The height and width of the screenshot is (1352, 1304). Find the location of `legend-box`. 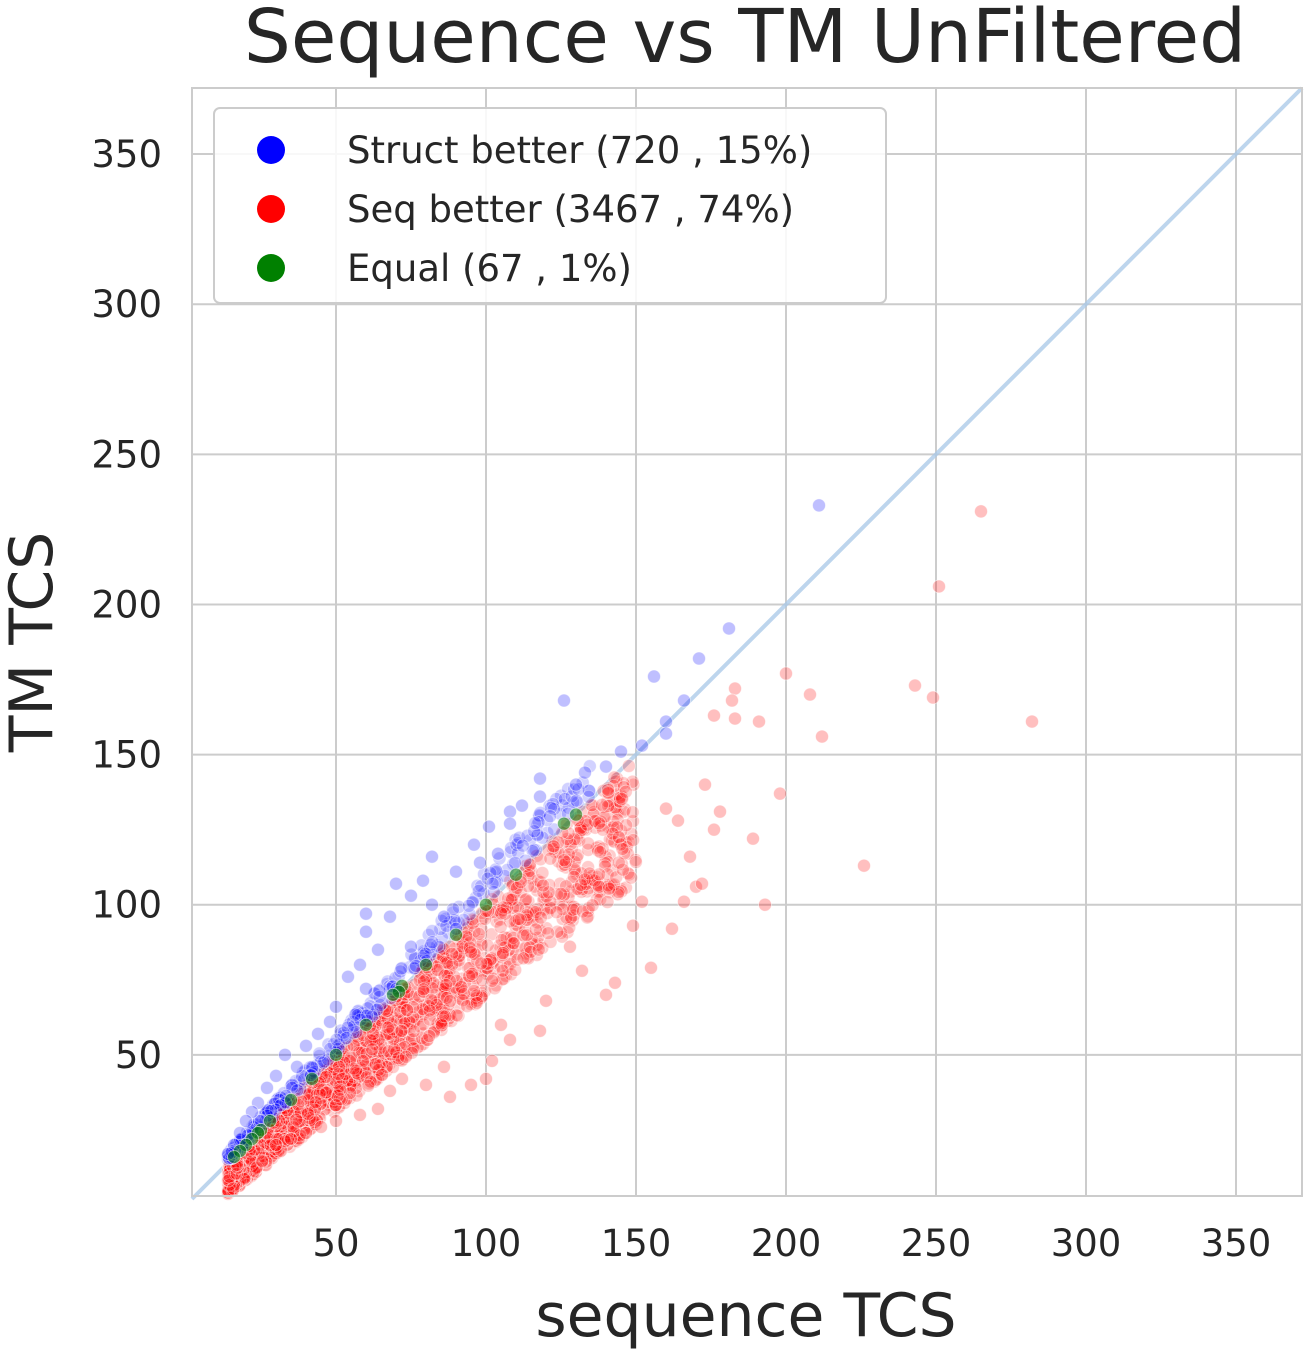

legend-box is located at coordinates (550, 205).